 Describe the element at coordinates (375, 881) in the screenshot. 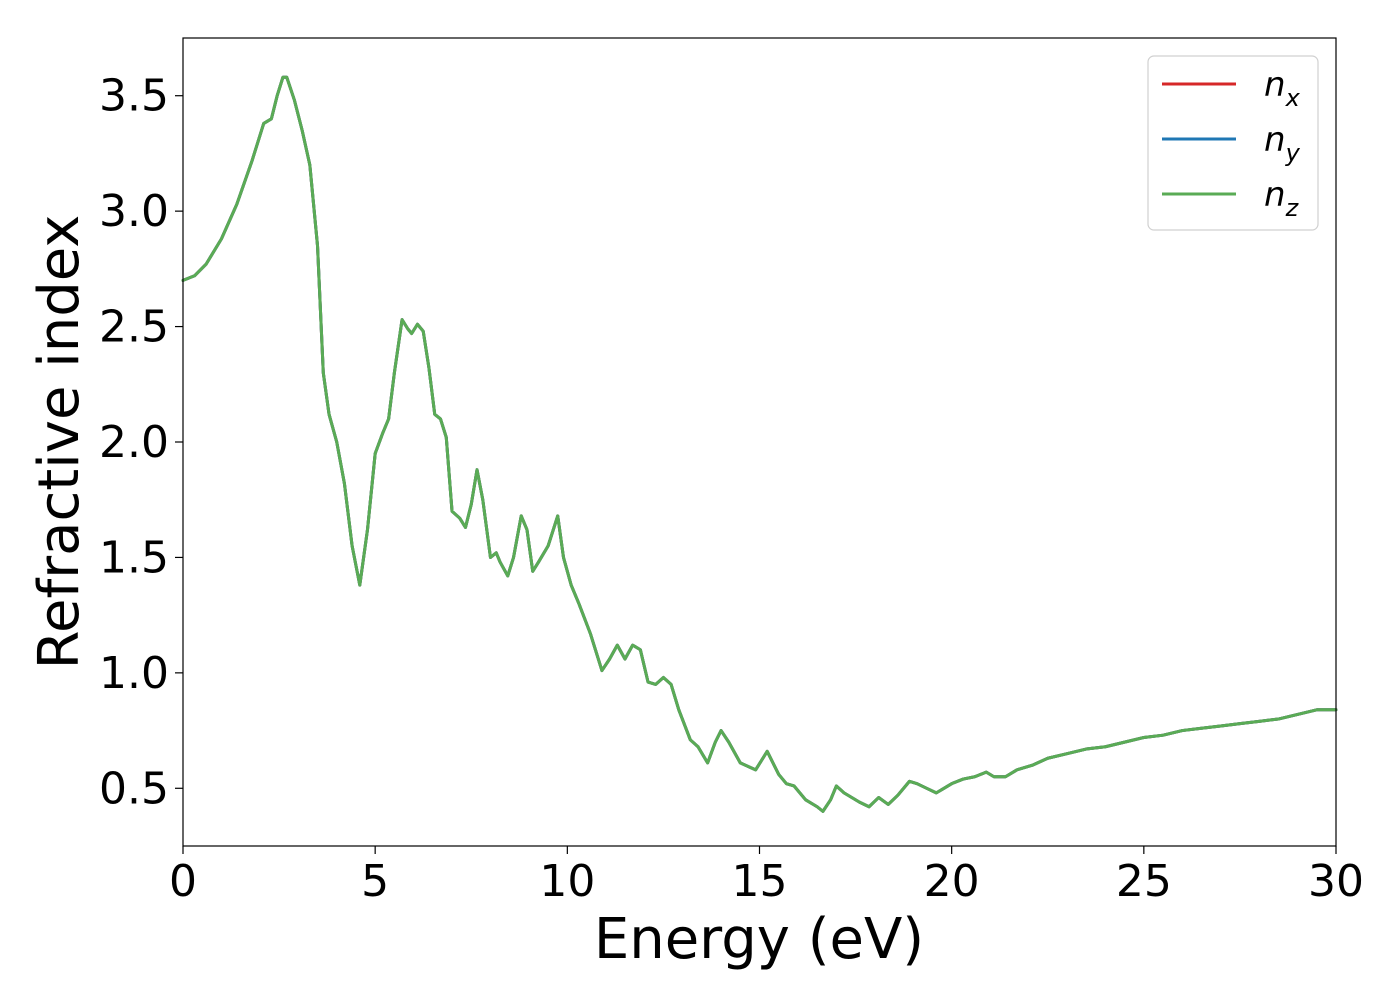

I see `x-tick-label: 5` at that location.